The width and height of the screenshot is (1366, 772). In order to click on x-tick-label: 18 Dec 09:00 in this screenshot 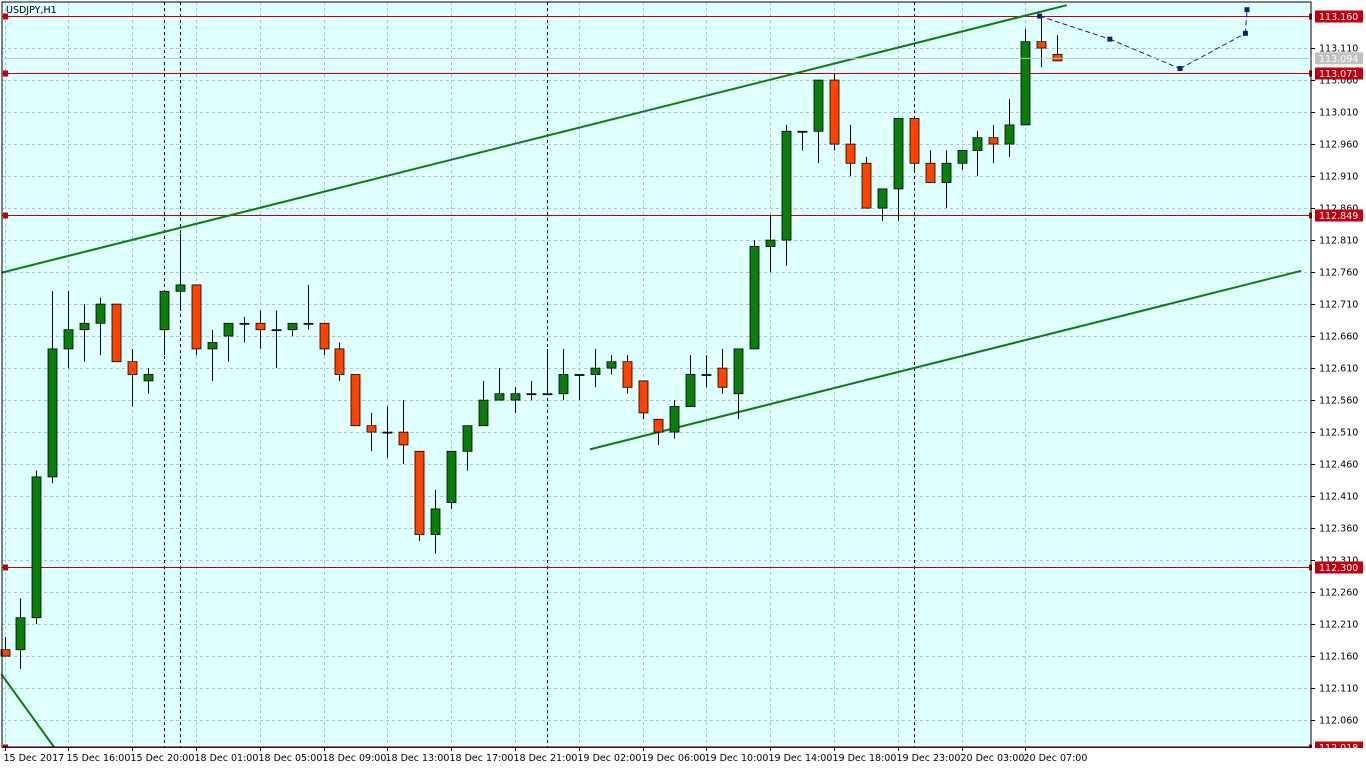, I will do `click(355, 758)`.